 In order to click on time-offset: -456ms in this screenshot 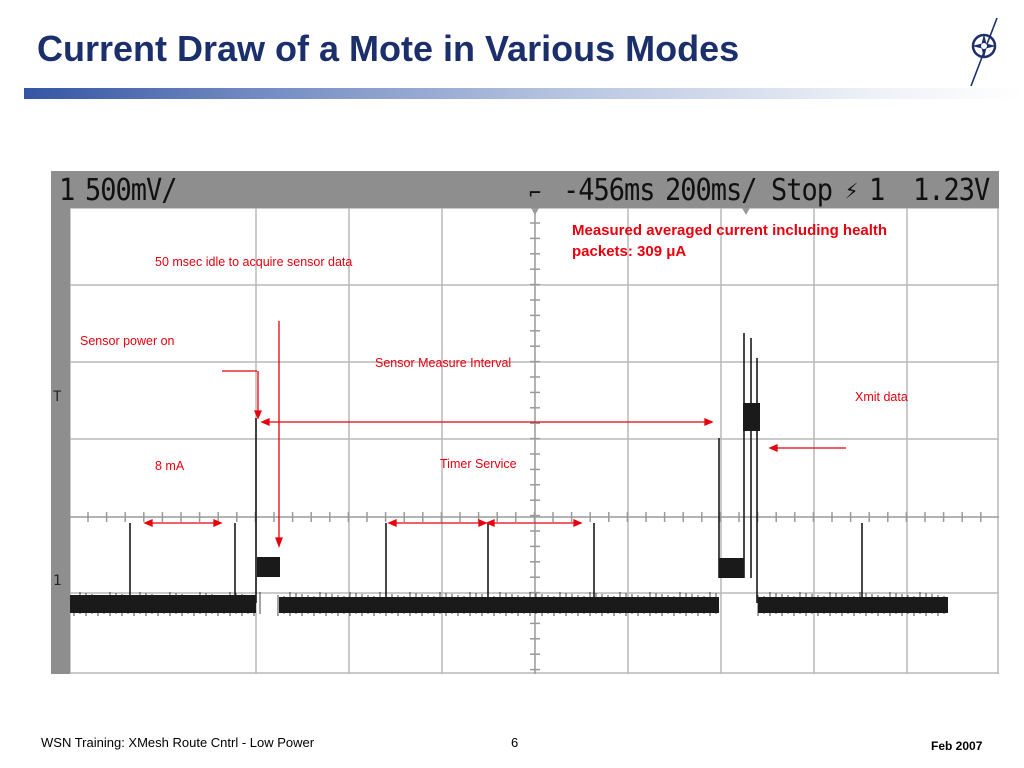, I will do `click(609, 190)`.